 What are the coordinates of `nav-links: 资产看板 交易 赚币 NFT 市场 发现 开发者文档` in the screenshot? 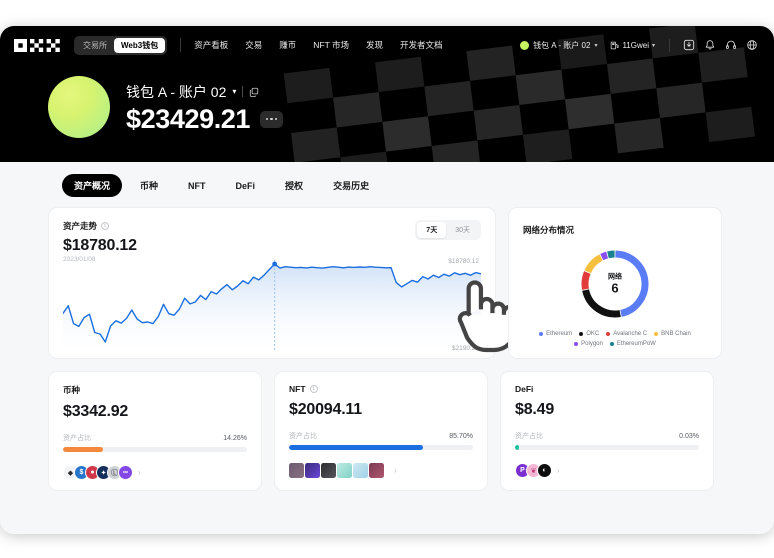 It's located at (318, 45).